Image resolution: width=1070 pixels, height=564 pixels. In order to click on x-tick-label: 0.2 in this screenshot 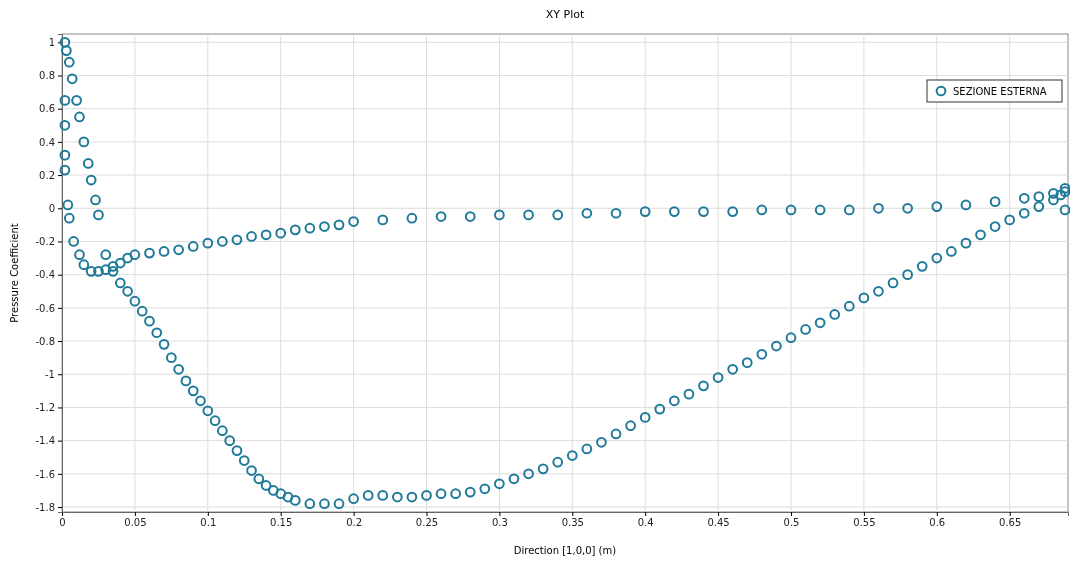, I will do `click(354, 523)`.